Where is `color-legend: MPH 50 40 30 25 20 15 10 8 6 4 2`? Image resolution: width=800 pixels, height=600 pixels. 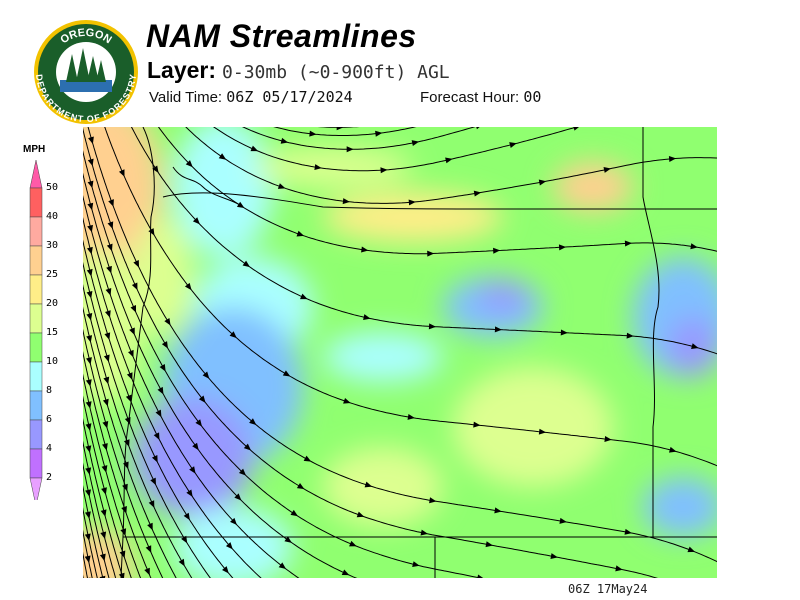
color-legend: MPH 50 40 30 25 20 15 10 8 6 4 2 is located at coordinates (45, 320).